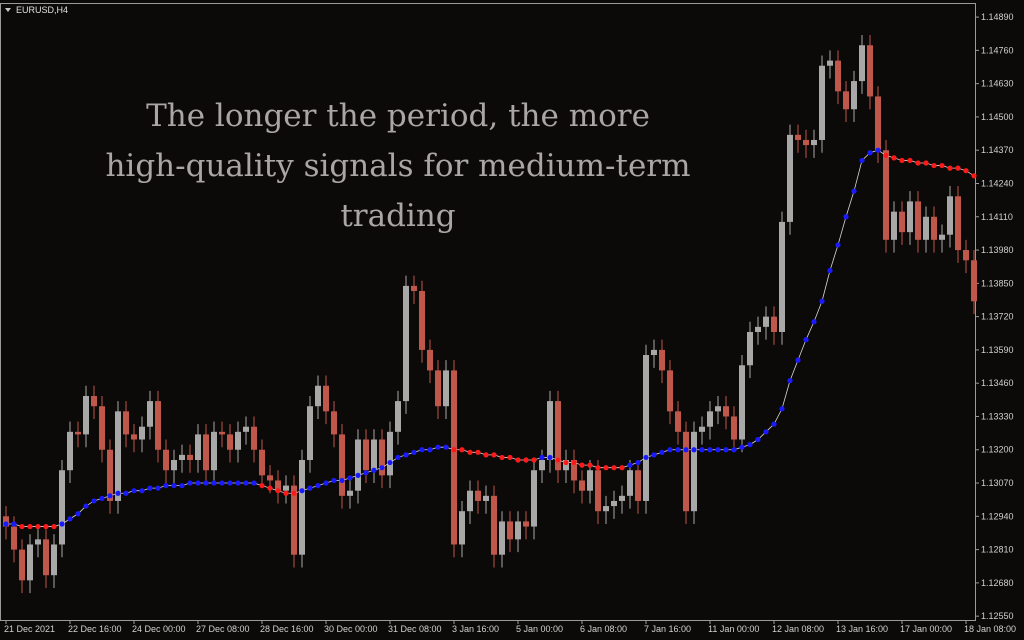 The image size is (1024, 640). What do you see at coordinates (997, 50) in the screenshot?
I see `y-tick-label: 1.14760` at bounding box center [997, 50].